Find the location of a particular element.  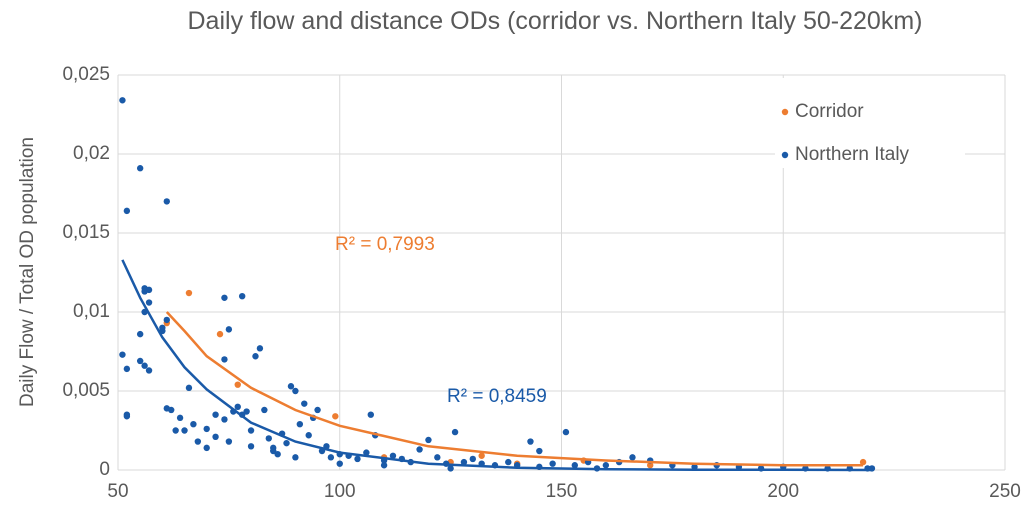

legend-label: Corridor is located at coordinates (829, 111).